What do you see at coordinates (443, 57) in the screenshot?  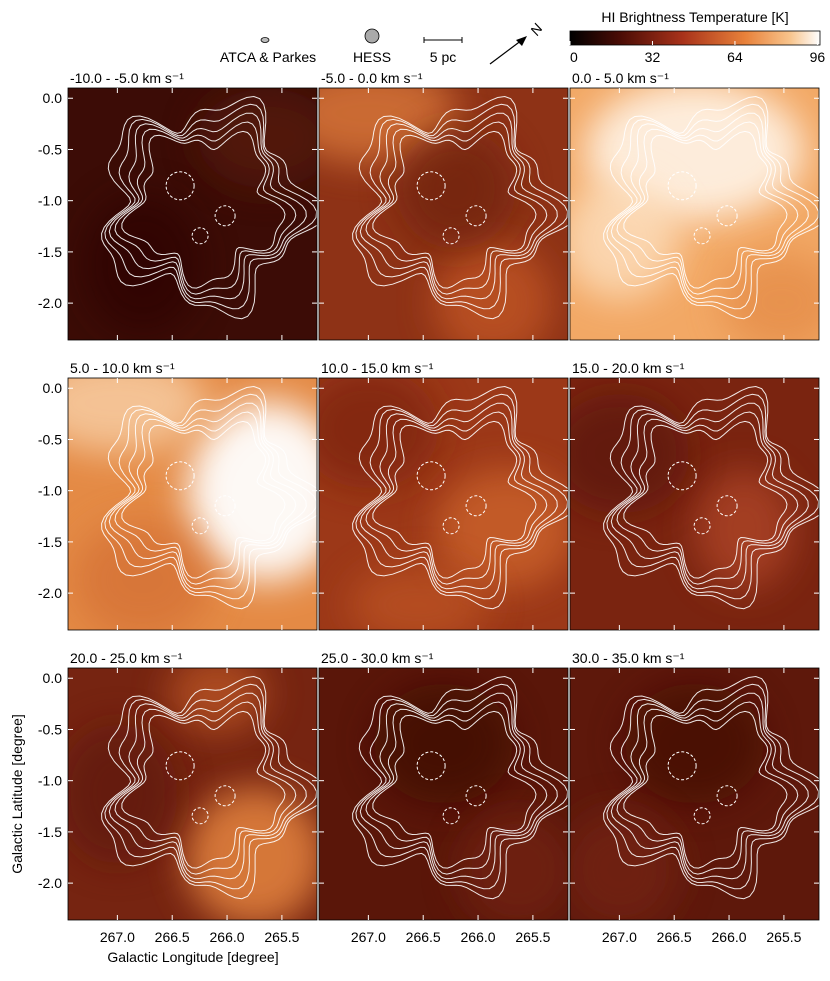 I see `legend-label: 5 pc` at bounding box center [443, 57].